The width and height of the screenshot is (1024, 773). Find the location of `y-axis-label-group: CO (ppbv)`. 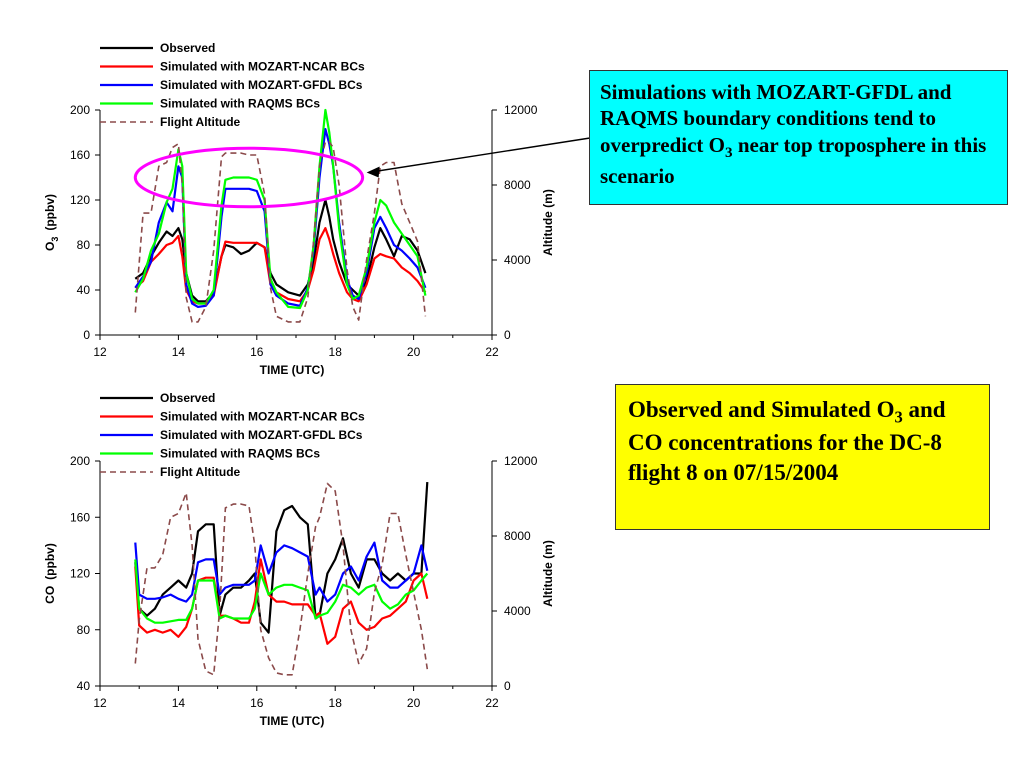

y-axis-label-group: CO (ppbv) is located at coordinates (50, 573).